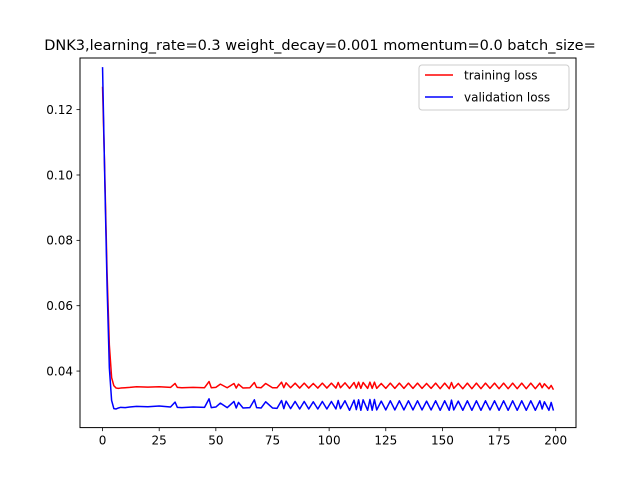  What do you see at coordinates (159, 441) in the screenshot?
I see `x-tick-label: 25` at bounding box center [159, 441].